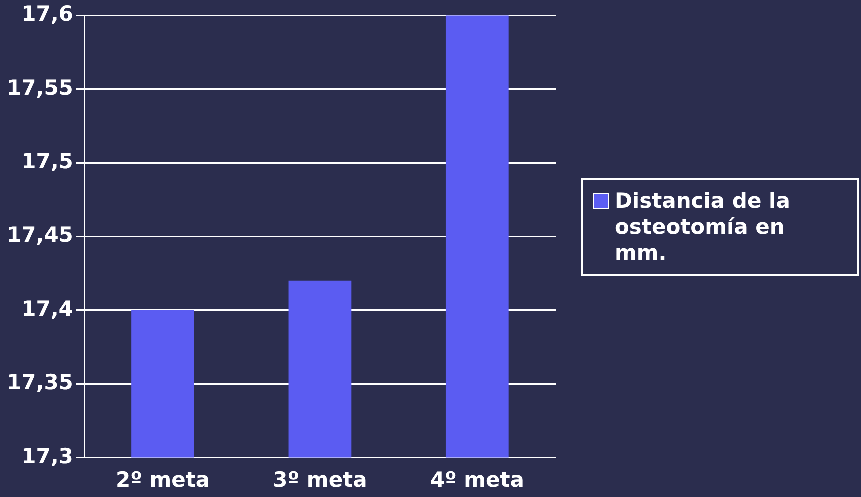  Describe the element at coordinates (48, 14) in the screenshot. I see `y-tick-label: 17,6` at that location.